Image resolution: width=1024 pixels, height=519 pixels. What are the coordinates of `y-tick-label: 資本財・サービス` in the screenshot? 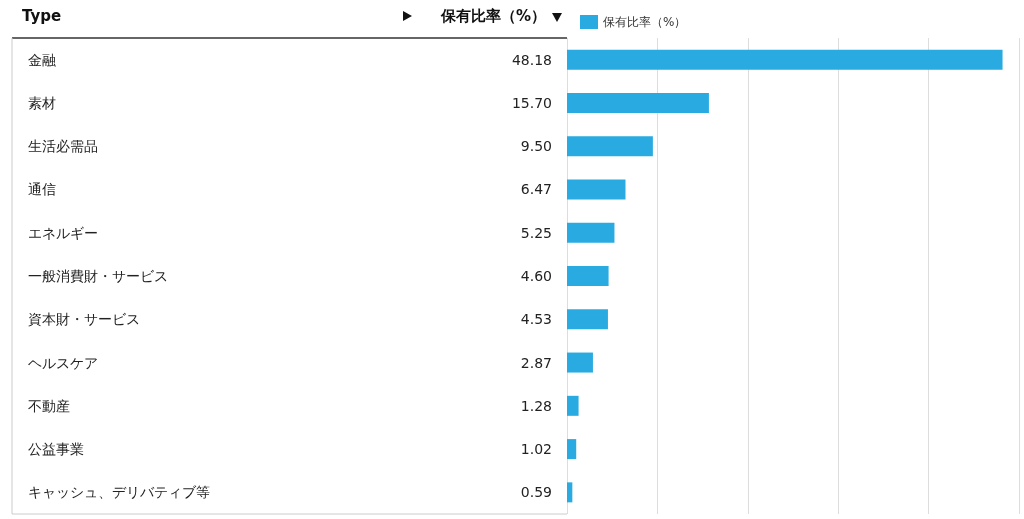 It's located at (84, 319).